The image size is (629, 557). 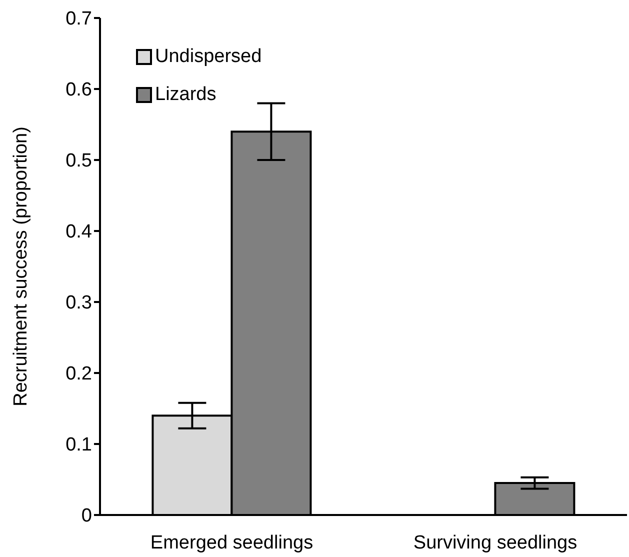 What do you see at coordinates (79, 161) in the screenshot?
I see `y-tick-label: 0.5` at bounding box center [79, 161].